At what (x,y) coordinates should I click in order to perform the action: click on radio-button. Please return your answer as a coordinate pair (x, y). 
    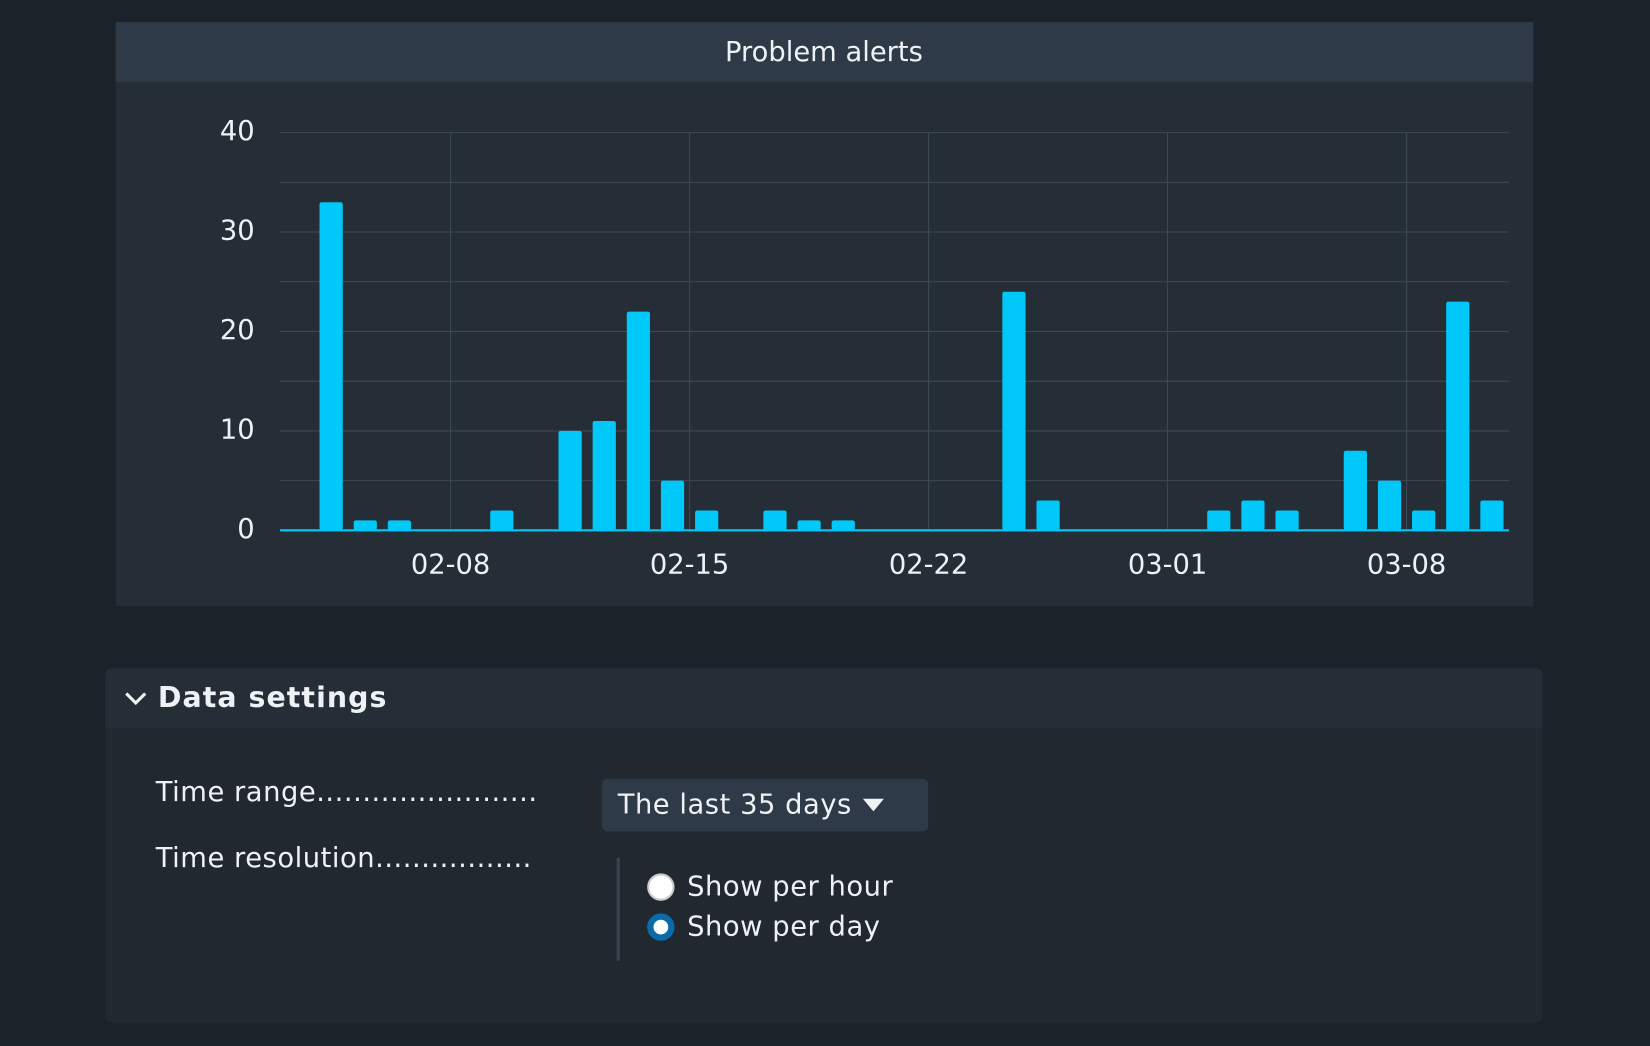
    Looking at the image, I should click on (661, 887).